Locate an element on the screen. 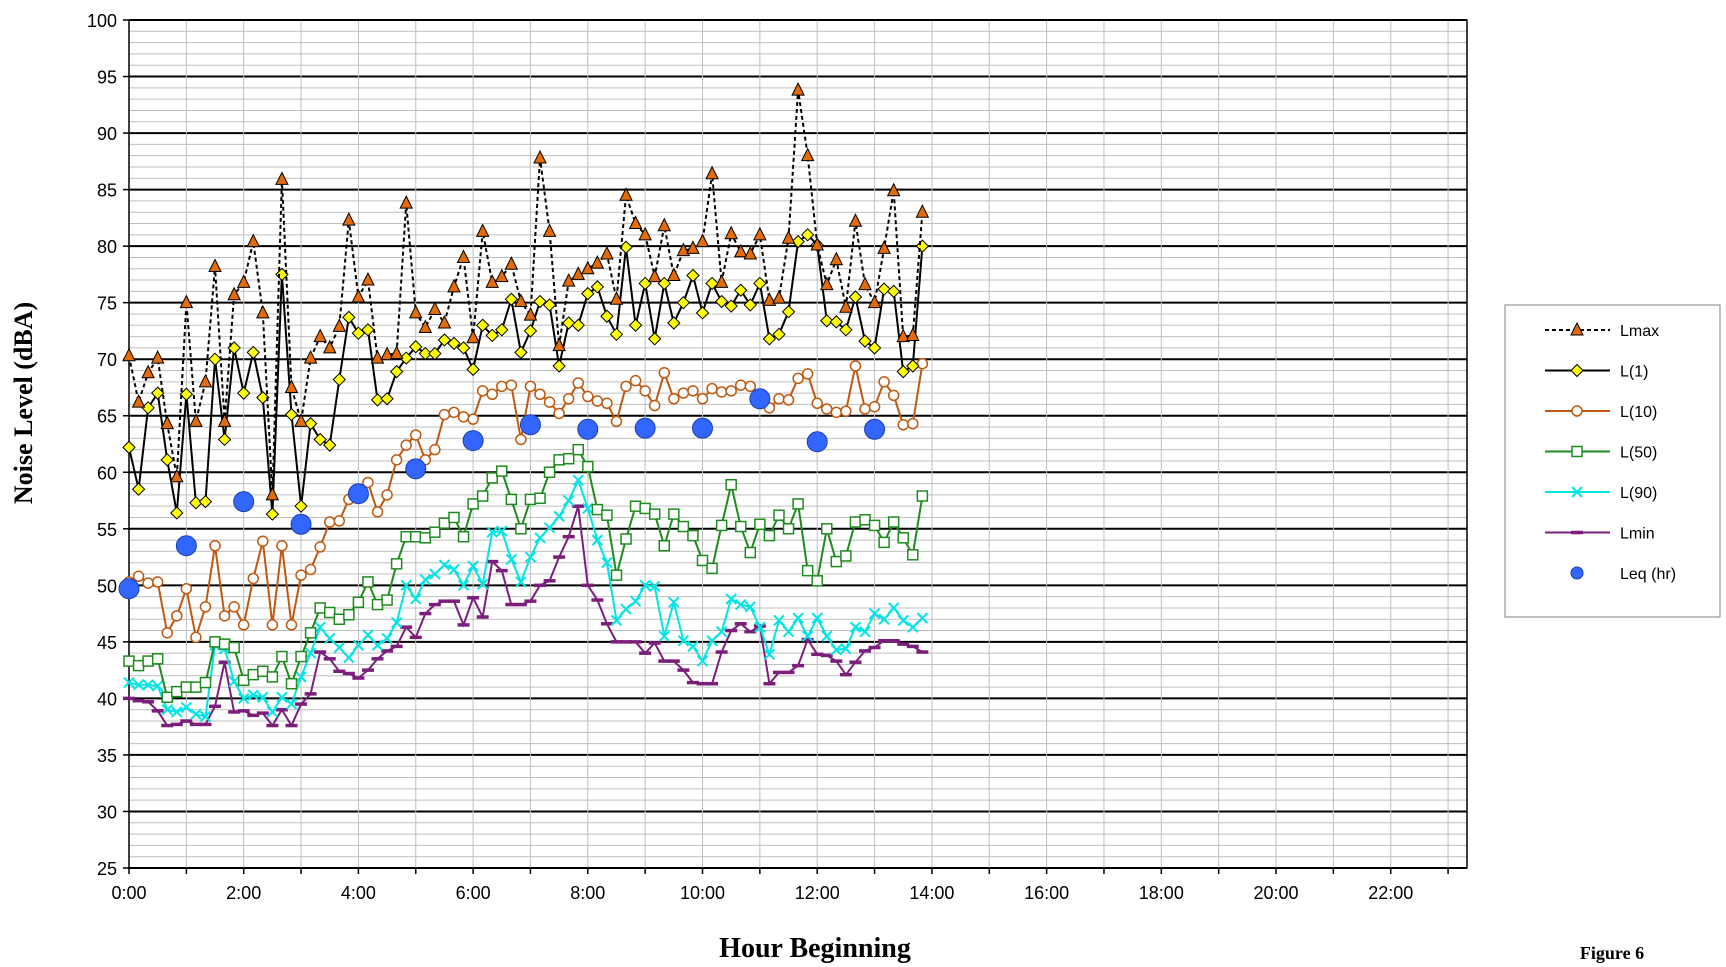 This screenshot has width=1726, height=967. x-tick-label: 16:00 is located at coordinates (1046, 893).